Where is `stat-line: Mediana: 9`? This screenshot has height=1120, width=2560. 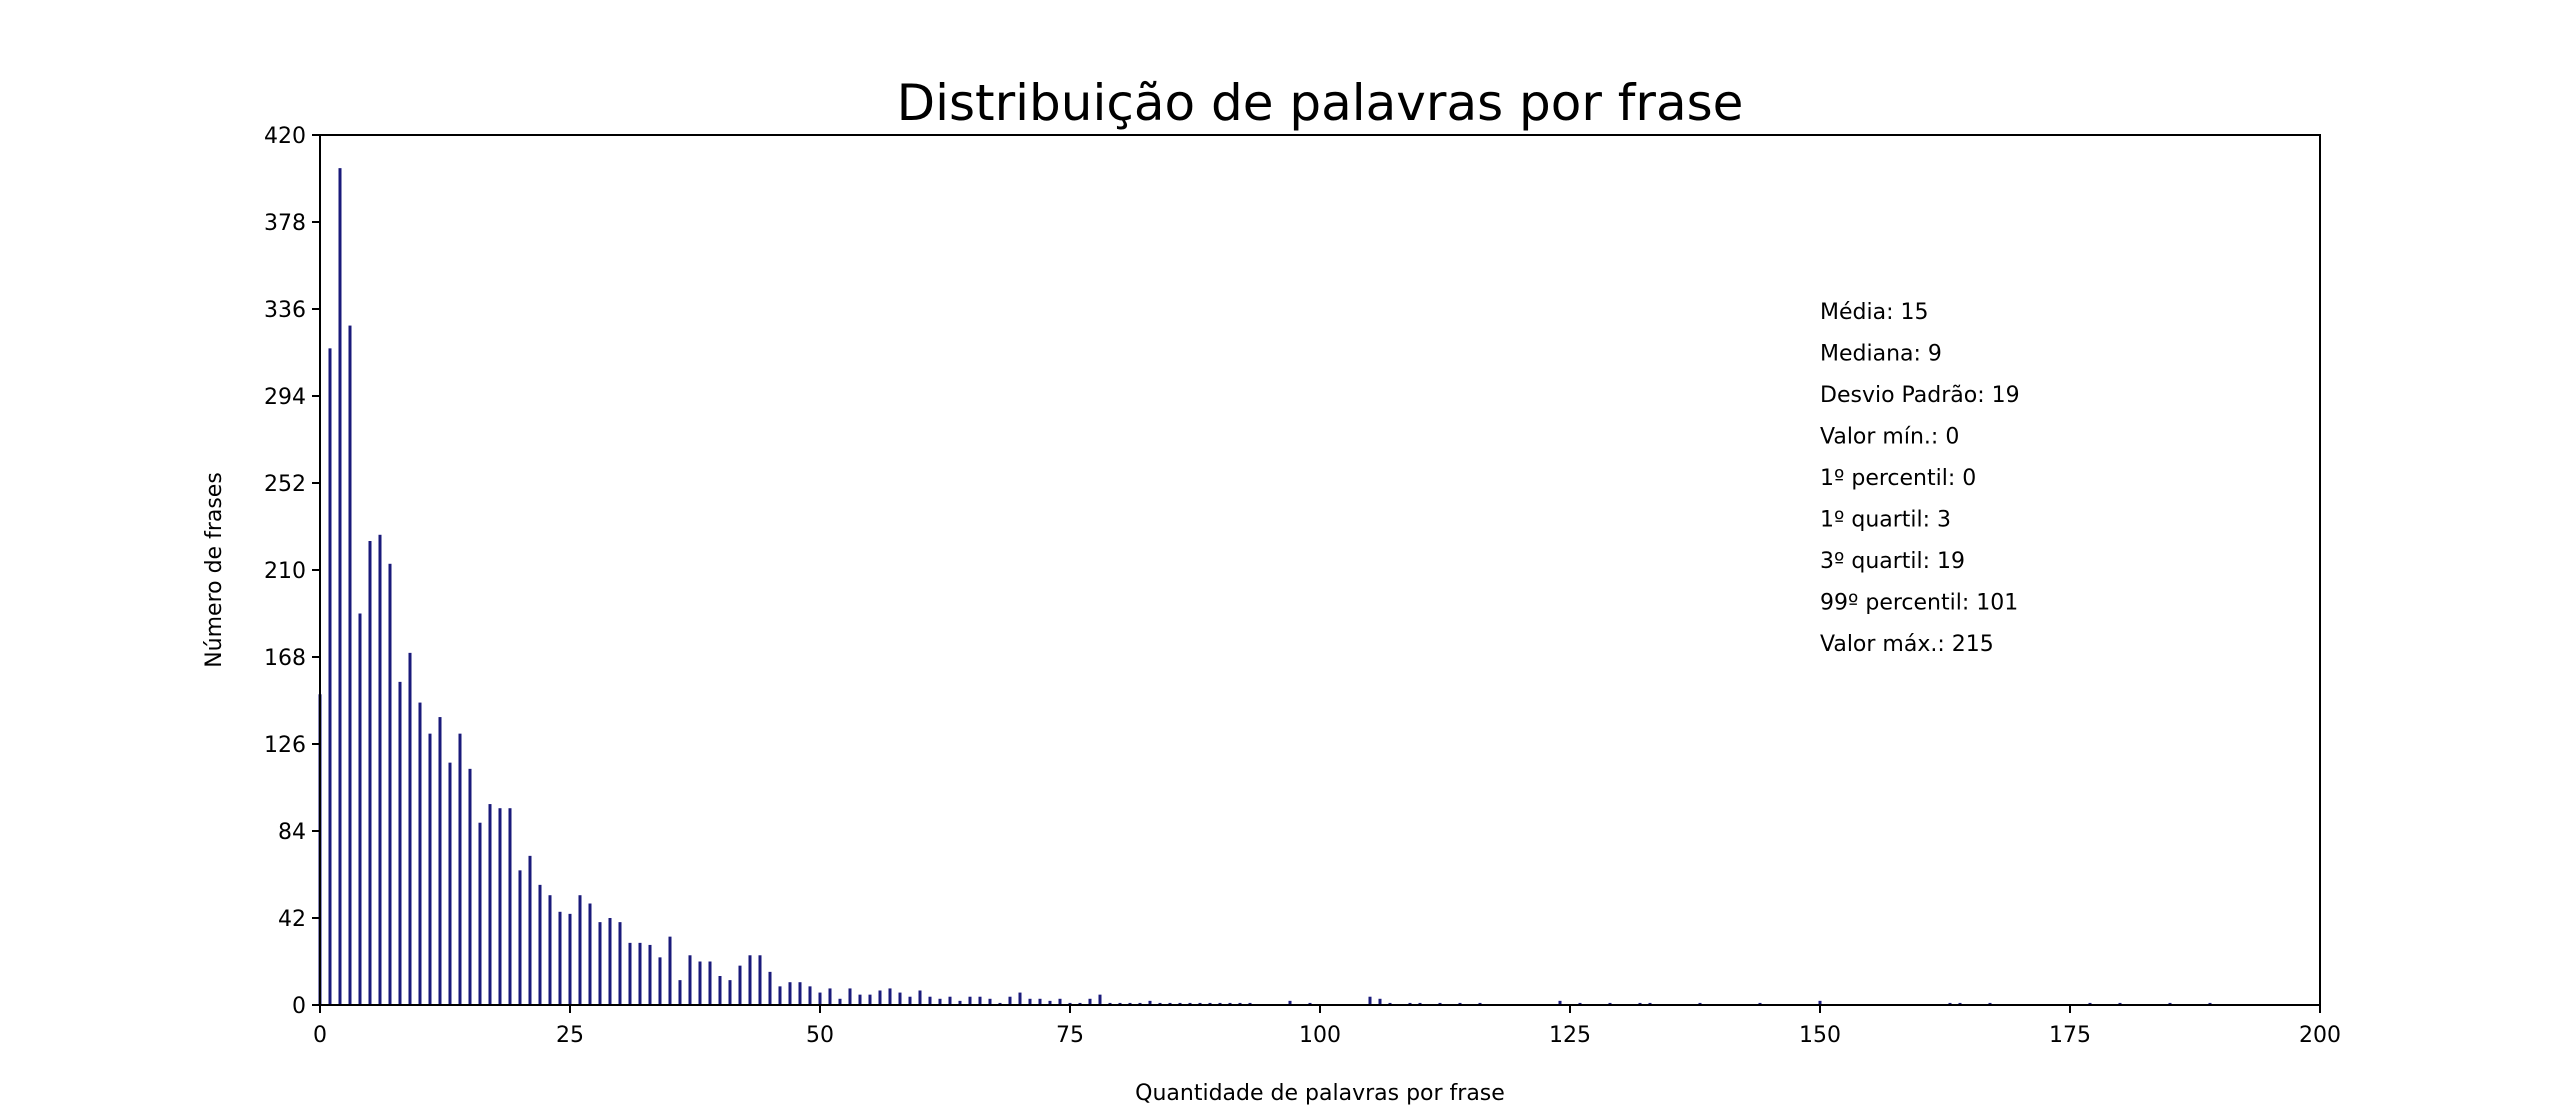
stat-line: Mediana: 9 is located at coordinates (1881, 354).